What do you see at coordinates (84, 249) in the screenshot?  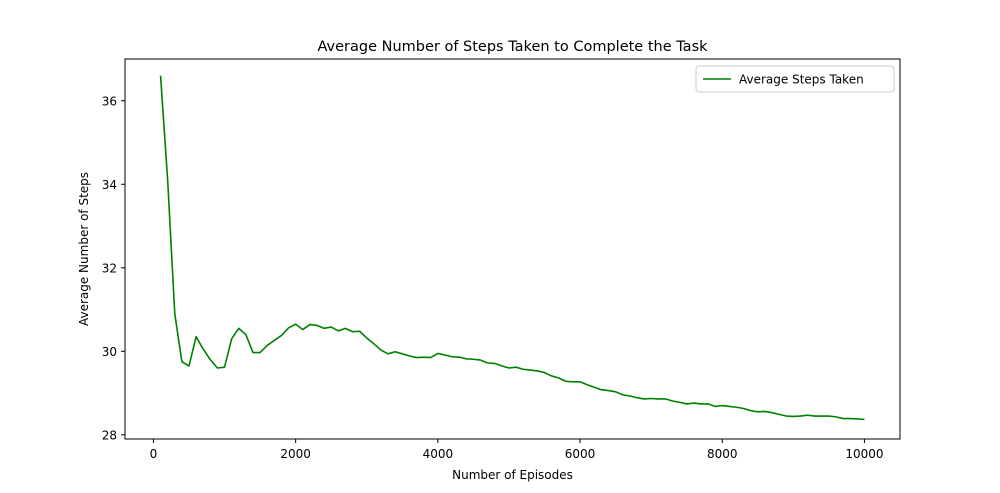 I see `y-axis-label: Average Number of Steps` at bounding box center [84, 249].